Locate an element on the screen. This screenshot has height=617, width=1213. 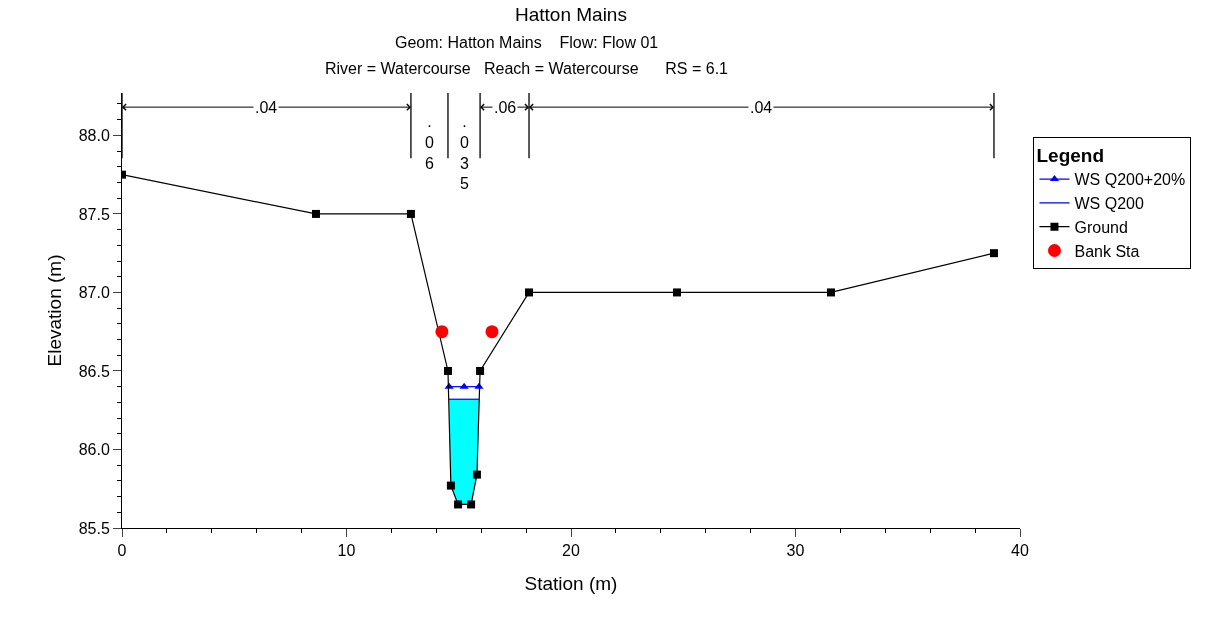
chart-title: Hatton Mains is located at coordinates (571, 14).